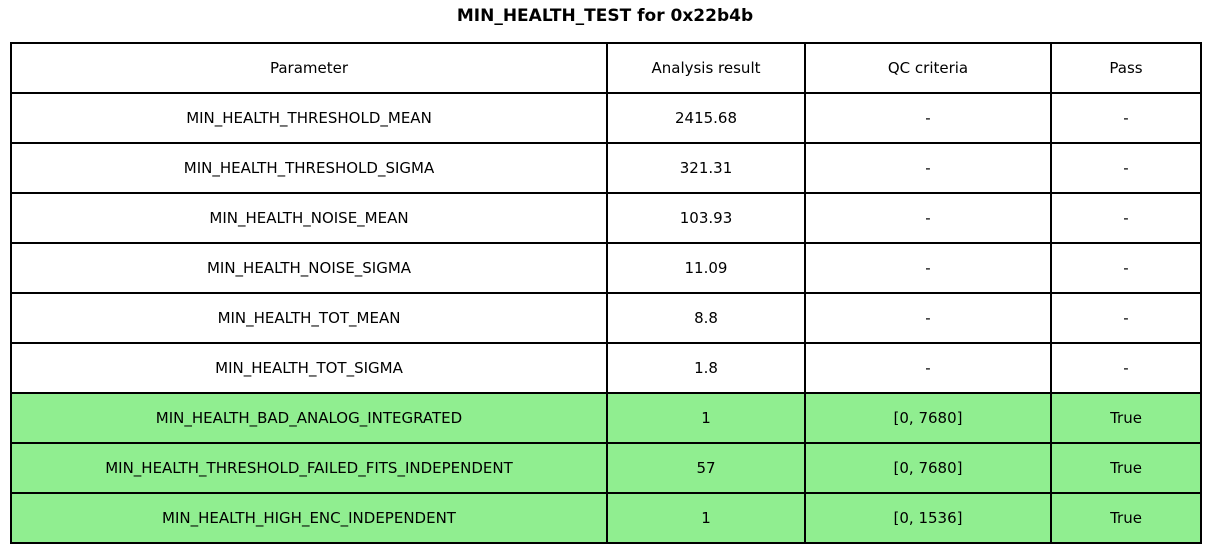 The width and height of the screenshot is (1210, 553). Describe the element at coordinates (706, 218) in the screenshot. I see `result-cell: 103.93` at that location.